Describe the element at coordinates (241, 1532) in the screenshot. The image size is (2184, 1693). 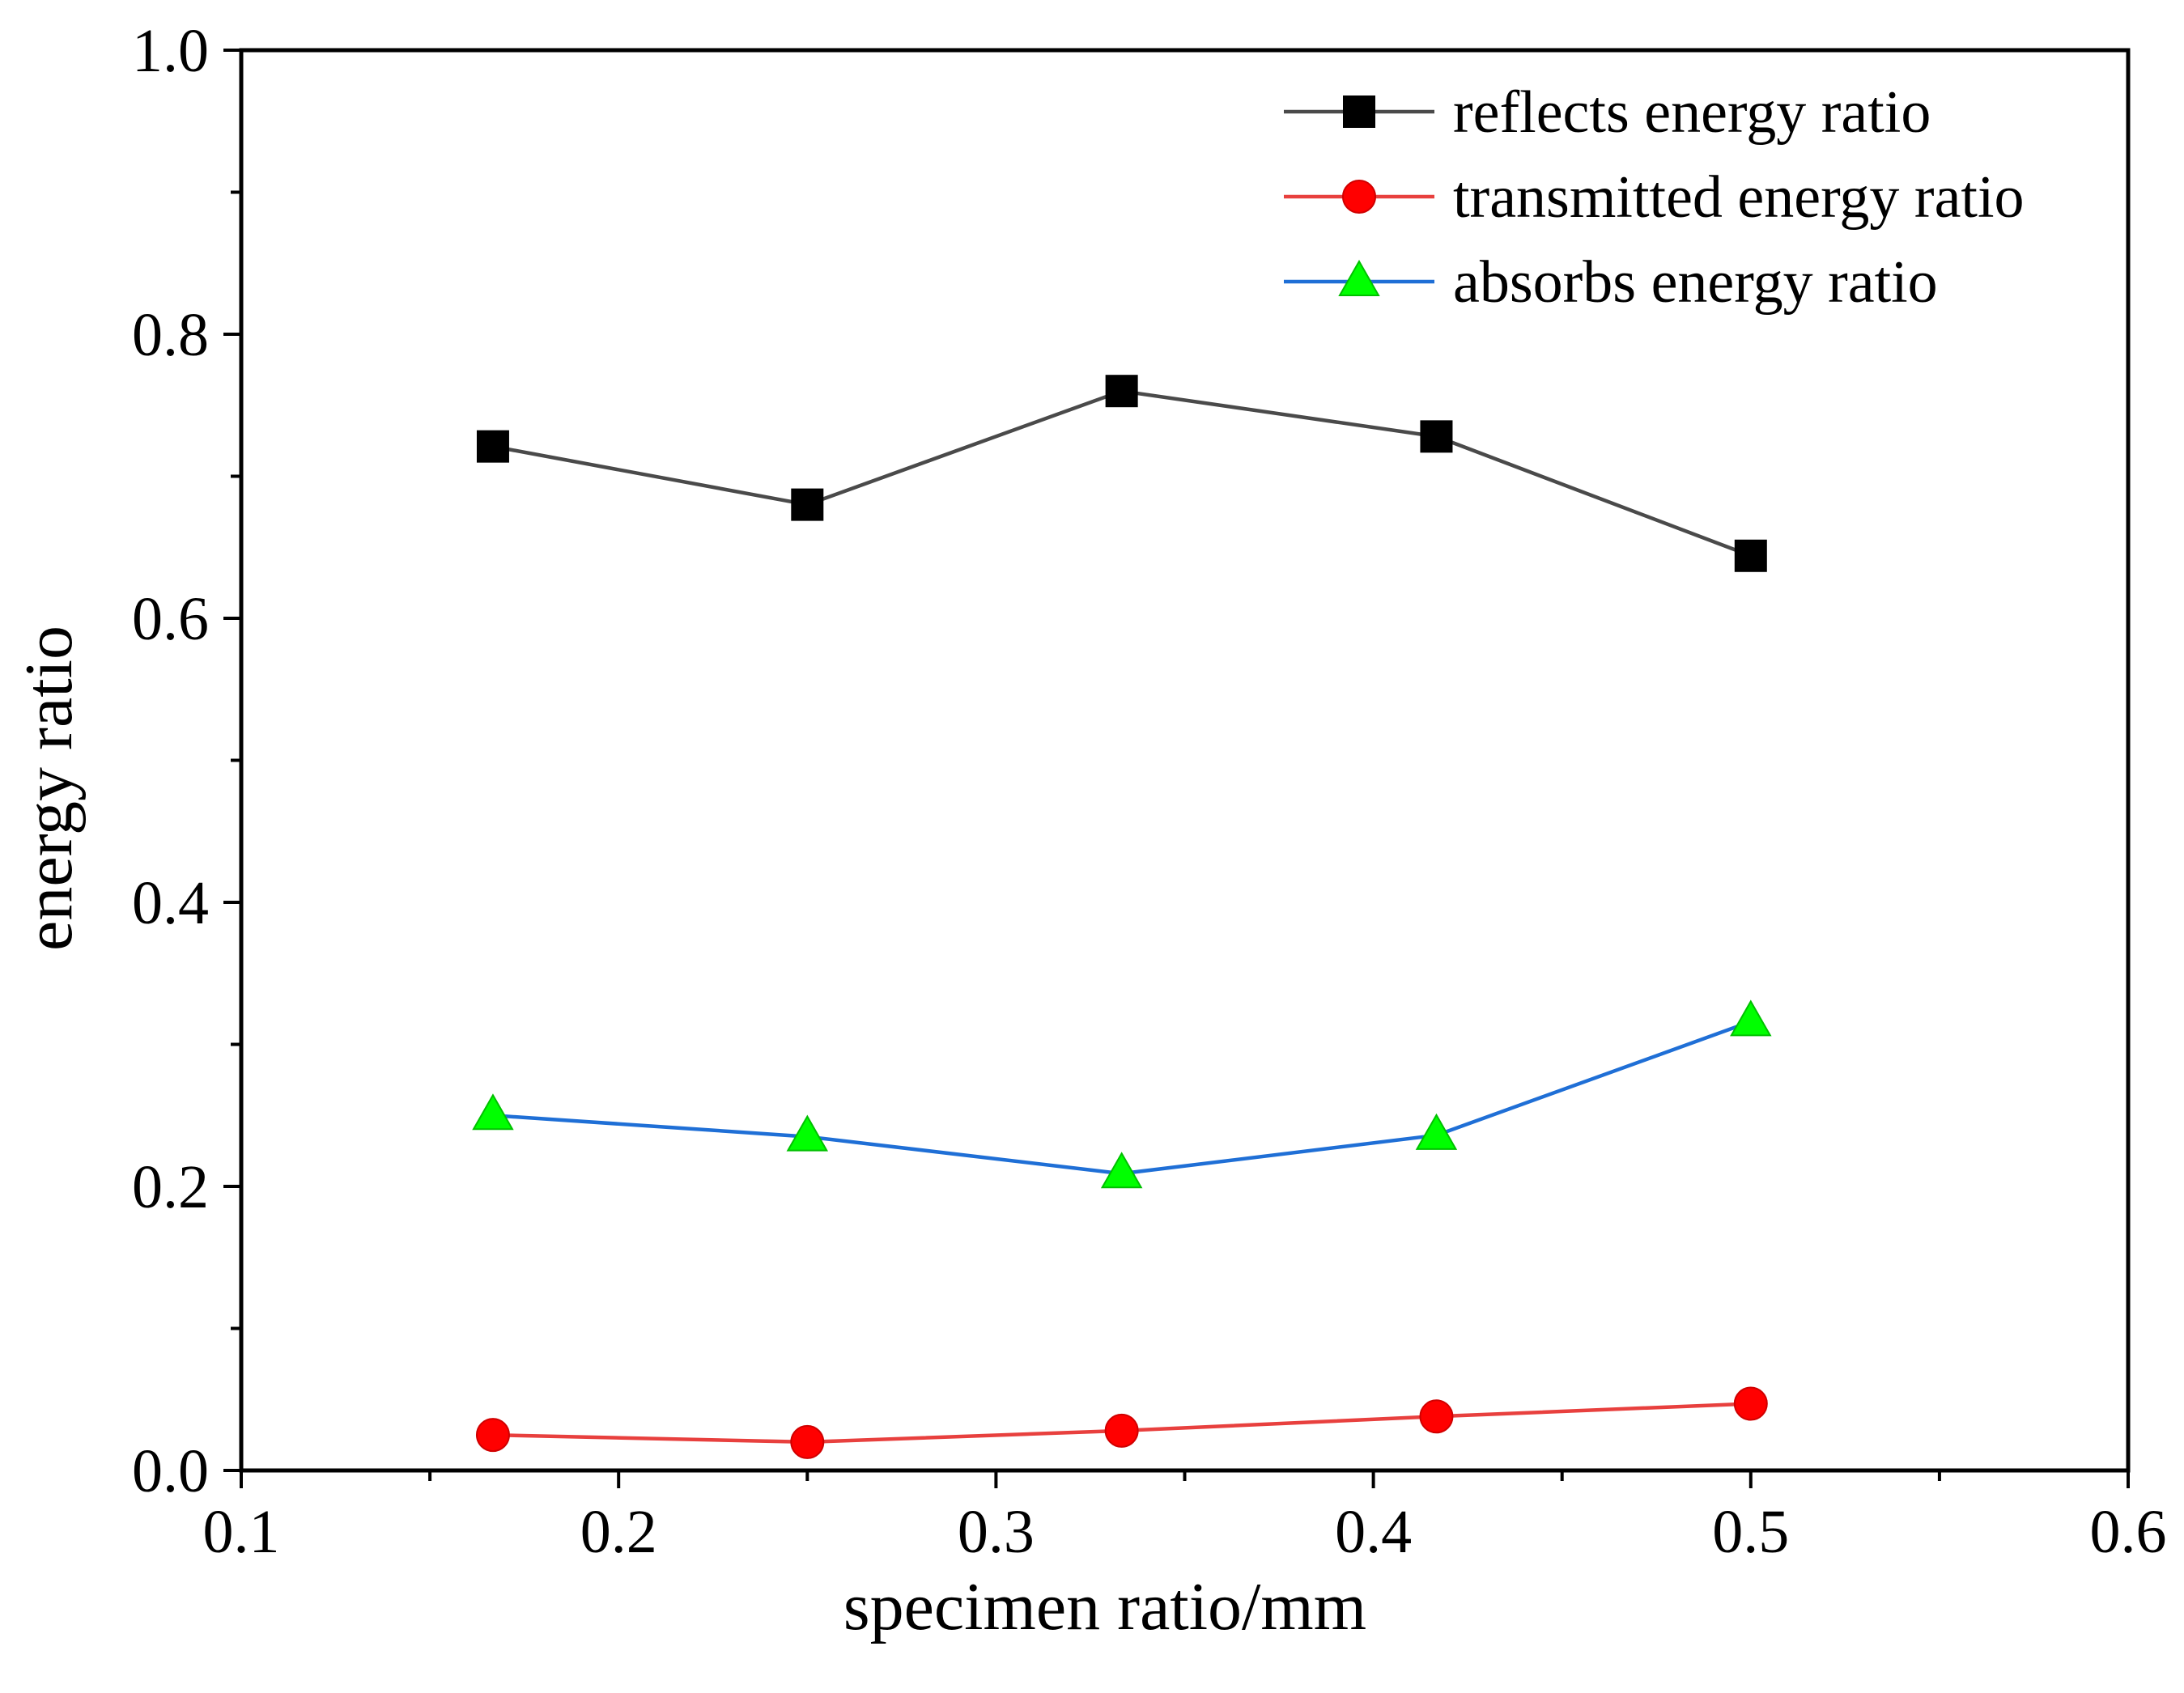
I see `x-tick-label: 0.1` at that location.